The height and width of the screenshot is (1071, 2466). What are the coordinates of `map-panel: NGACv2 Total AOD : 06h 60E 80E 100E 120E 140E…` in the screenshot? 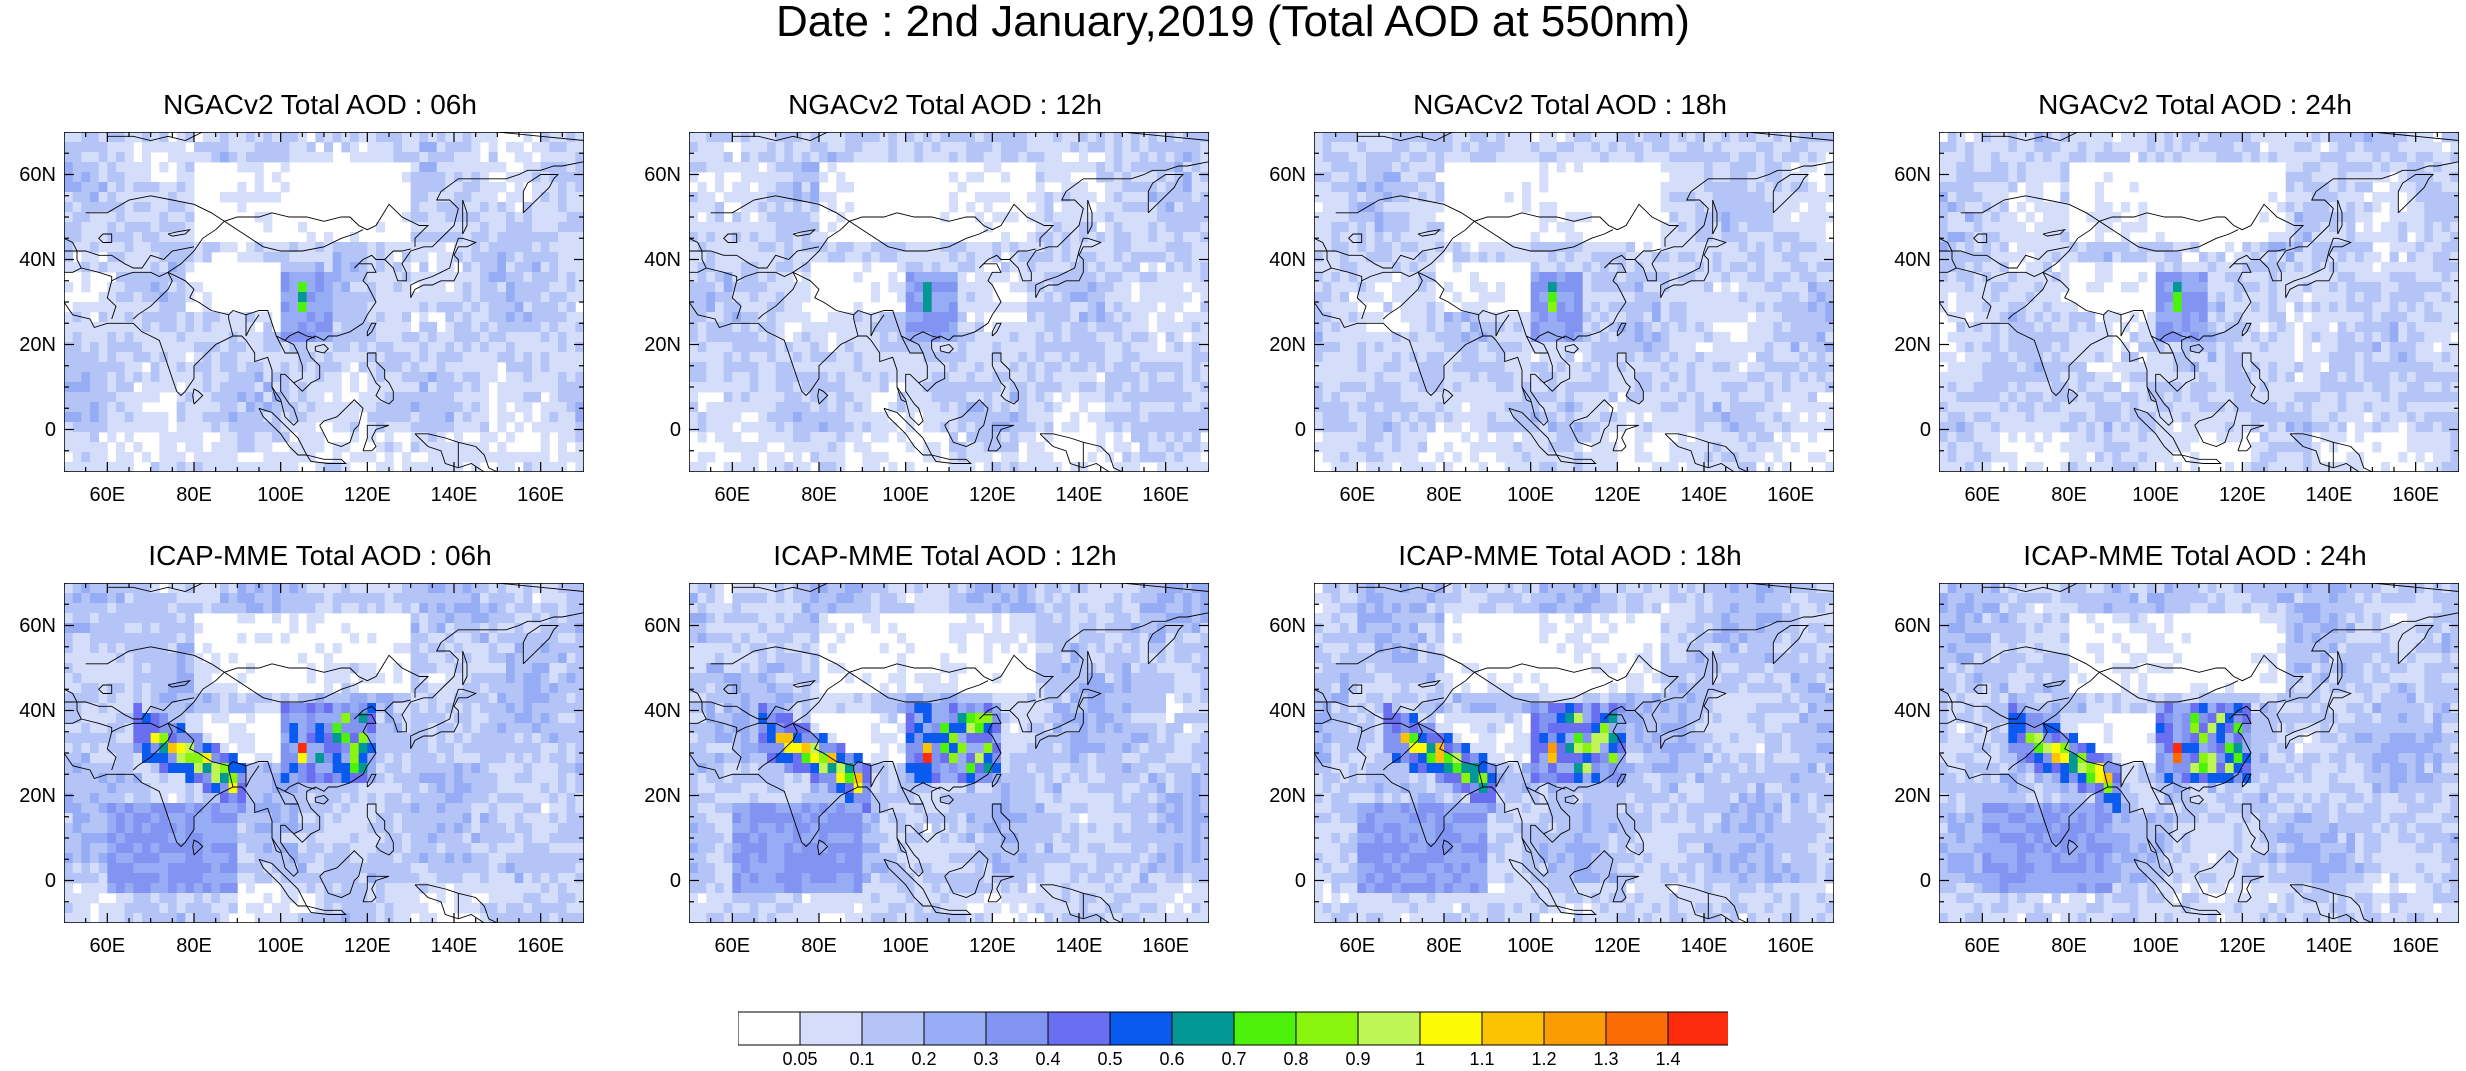 It's located at (301, 305).